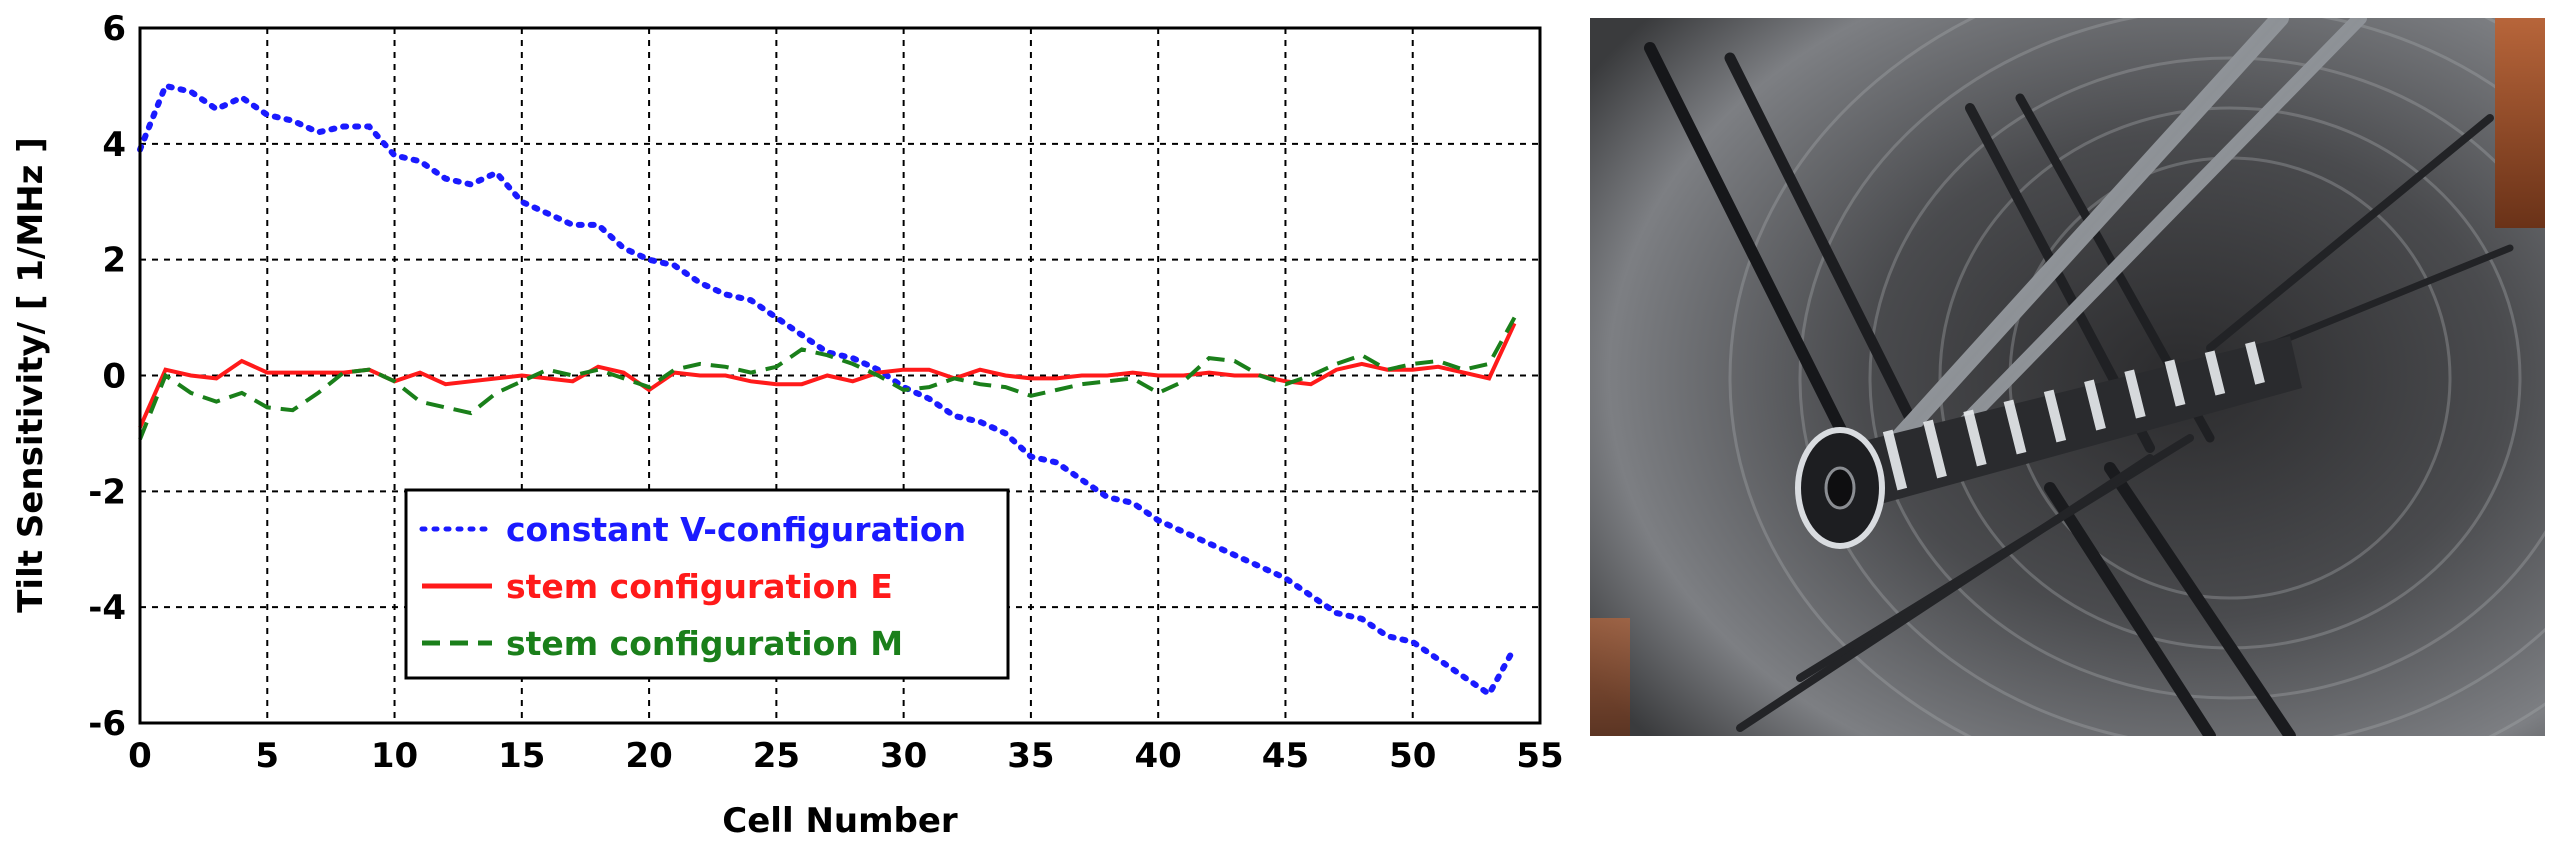 The height and width of the screenshot is (852, 2560). I want to click on x-tick-label: 35, so click(1030, 756).